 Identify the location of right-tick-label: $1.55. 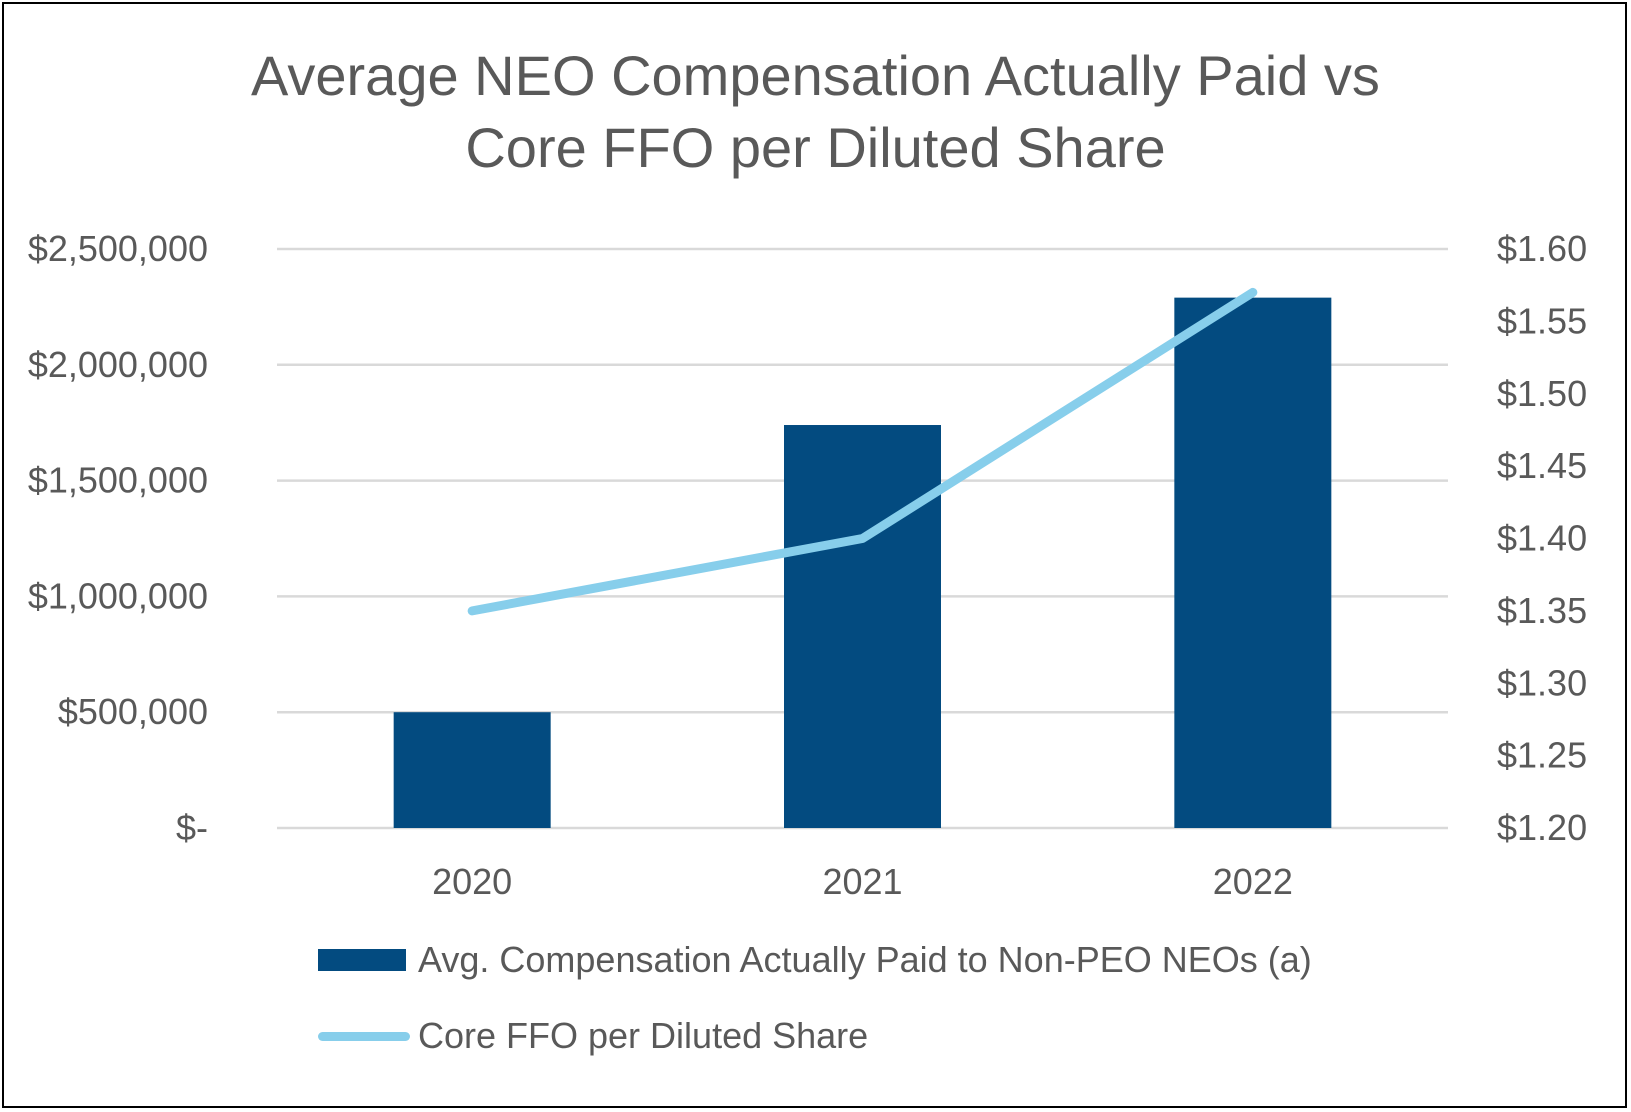
(1542, 320).